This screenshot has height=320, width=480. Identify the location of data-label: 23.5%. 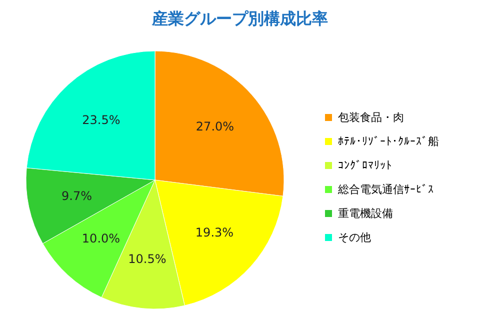
(101, 120).